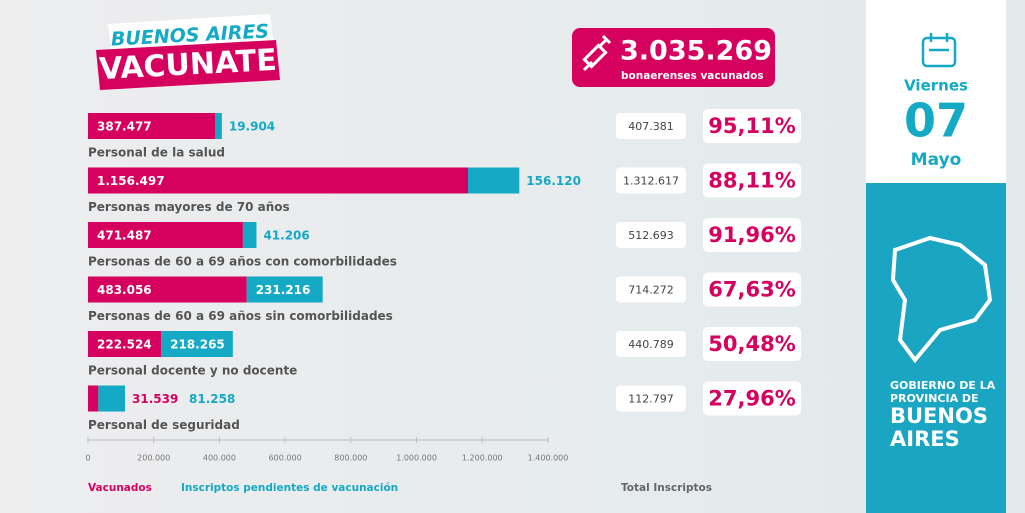 The image size is (1025, 513). Describe the element at coordinates (189, 207) in the screenshot. I see `category-label: Personas mayores de 70 años` at that location.